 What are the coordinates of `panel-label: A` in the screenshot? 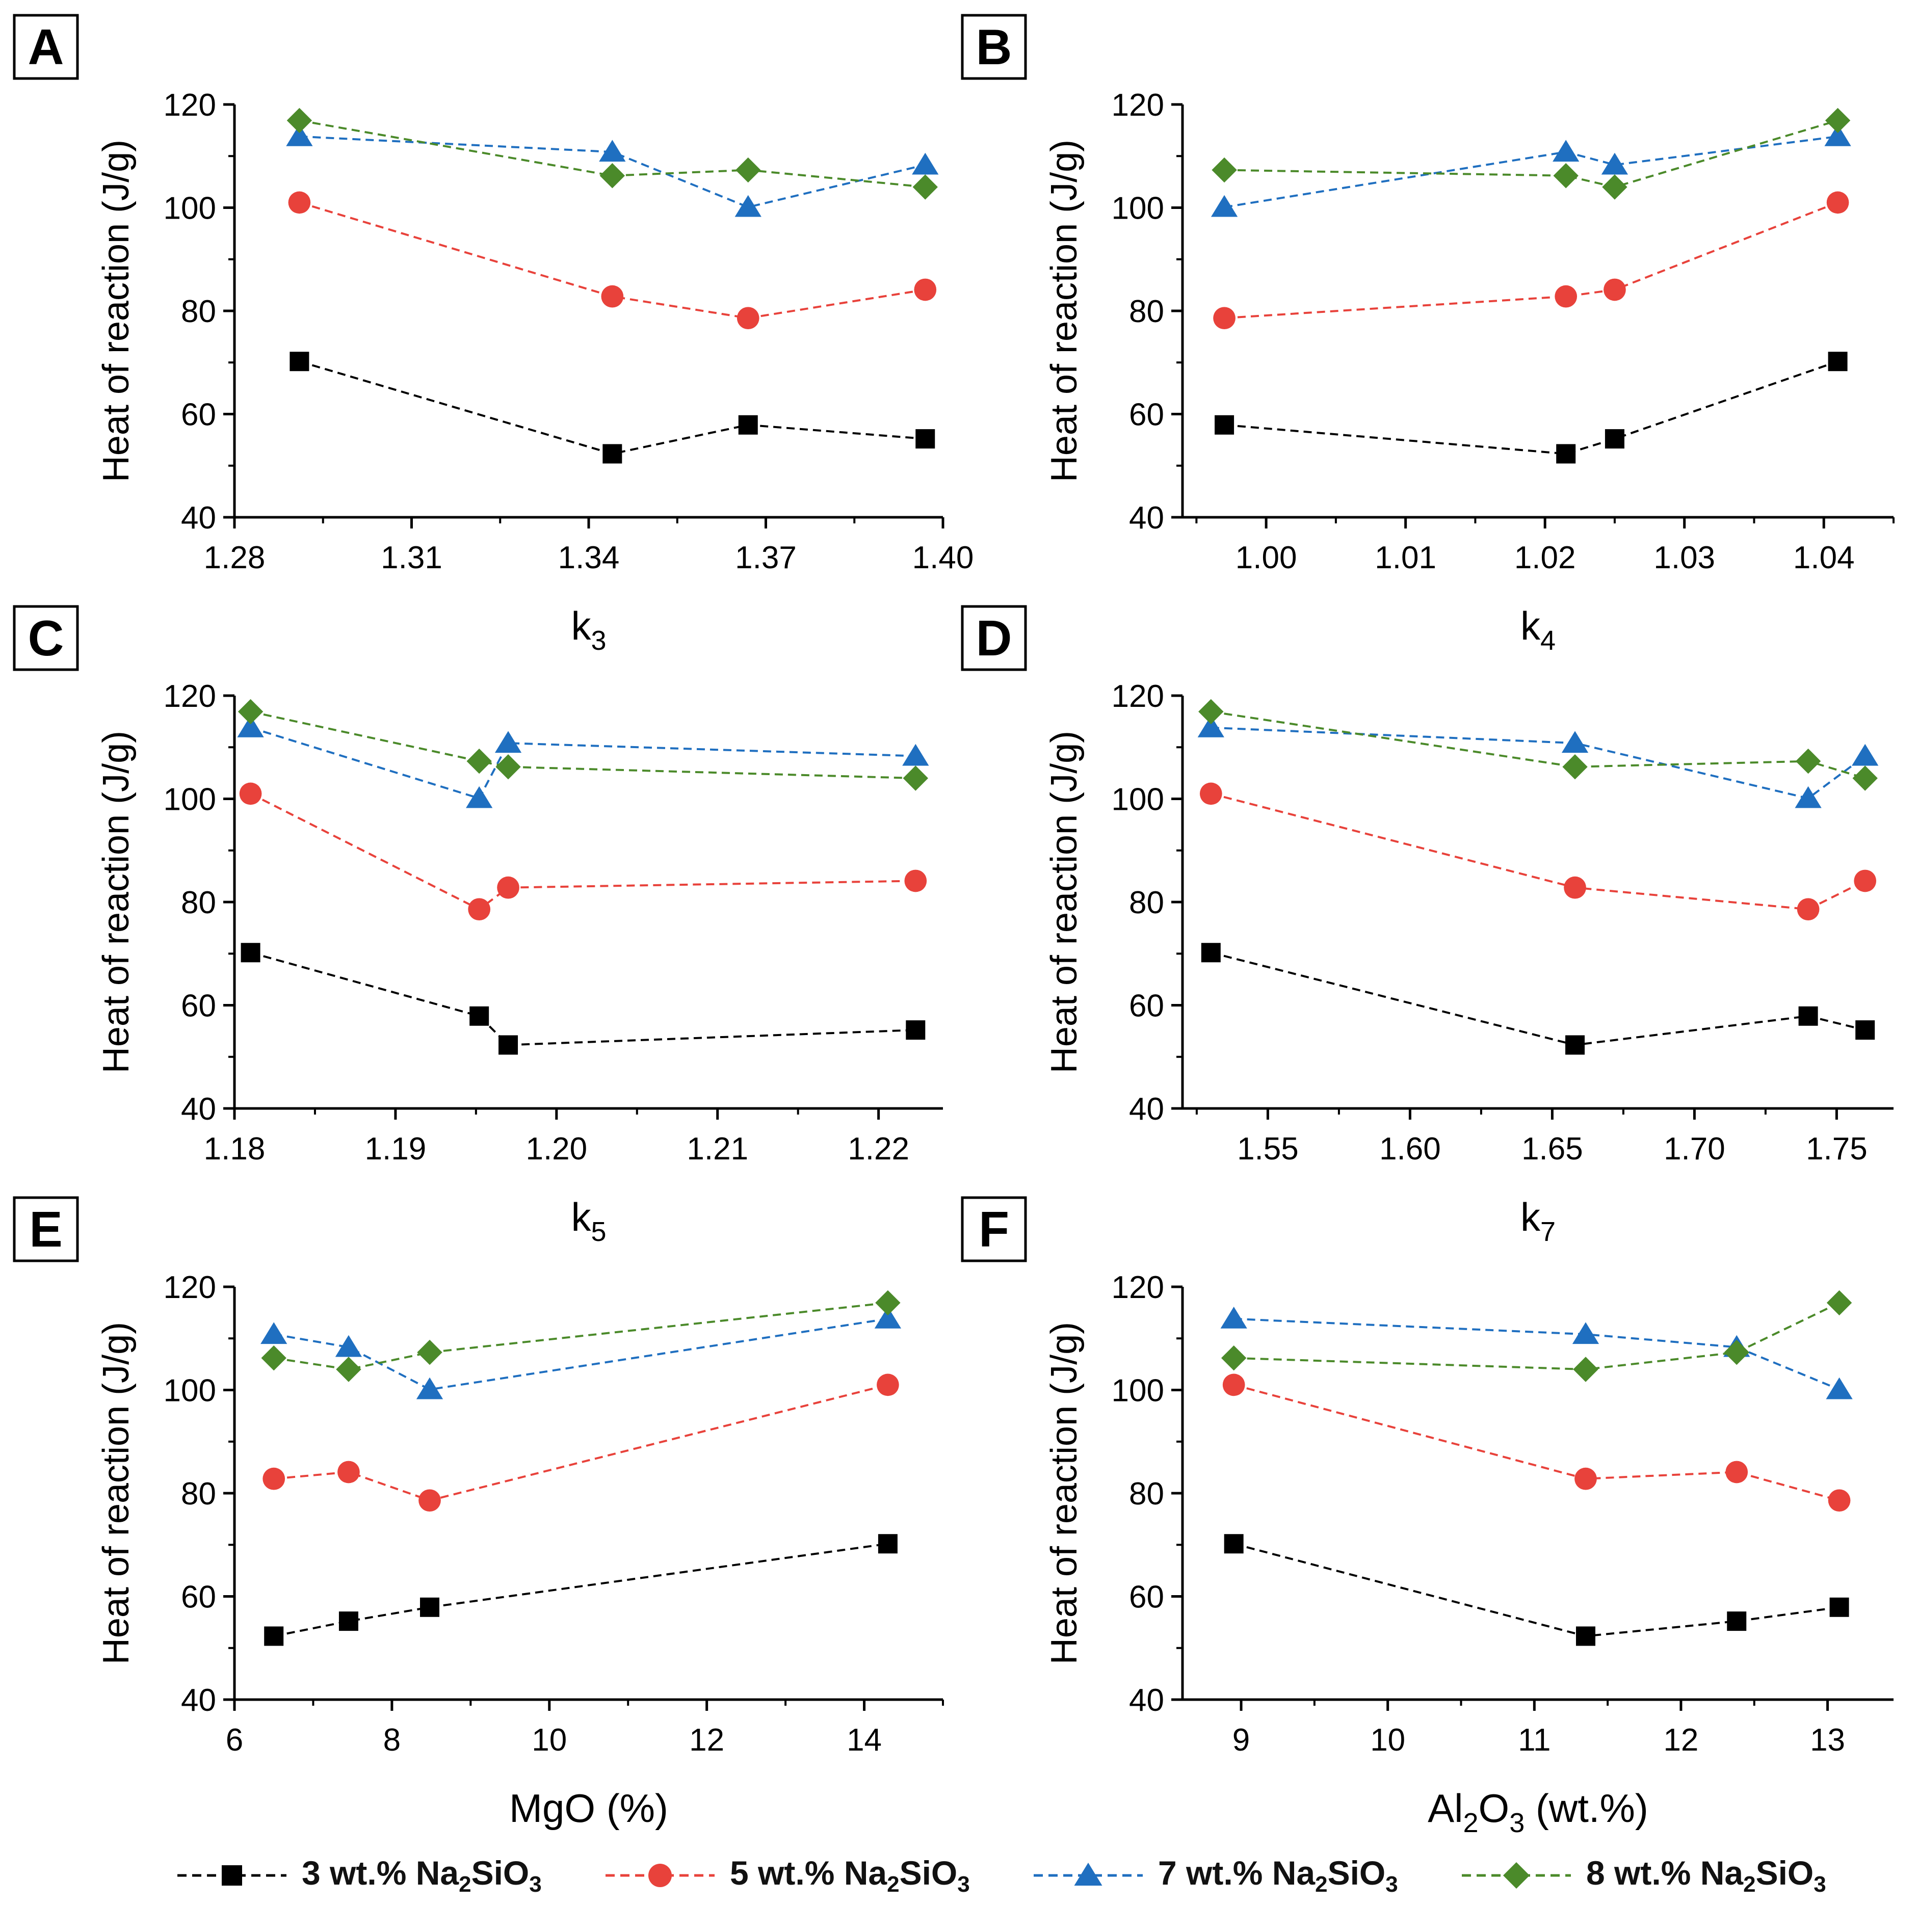 It's located at (46, 47).